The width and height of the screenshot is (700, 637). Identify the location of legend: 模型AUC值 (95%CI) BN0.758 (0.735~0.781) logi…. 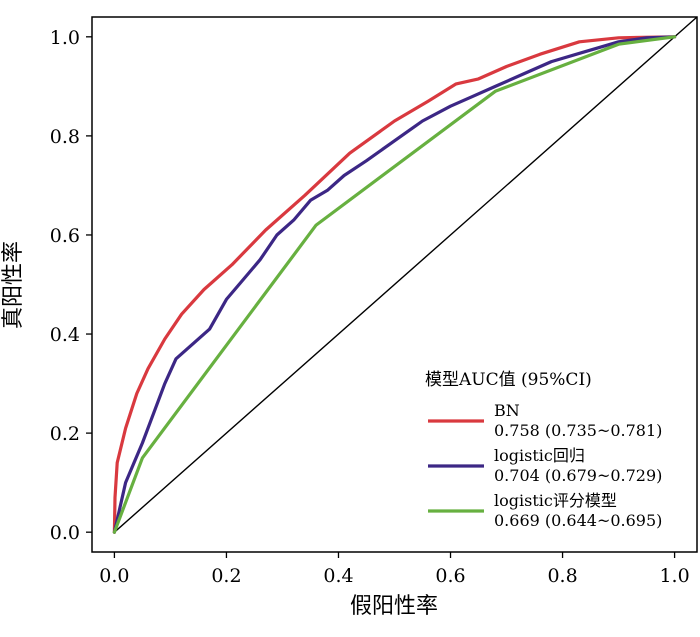
(543, 450).